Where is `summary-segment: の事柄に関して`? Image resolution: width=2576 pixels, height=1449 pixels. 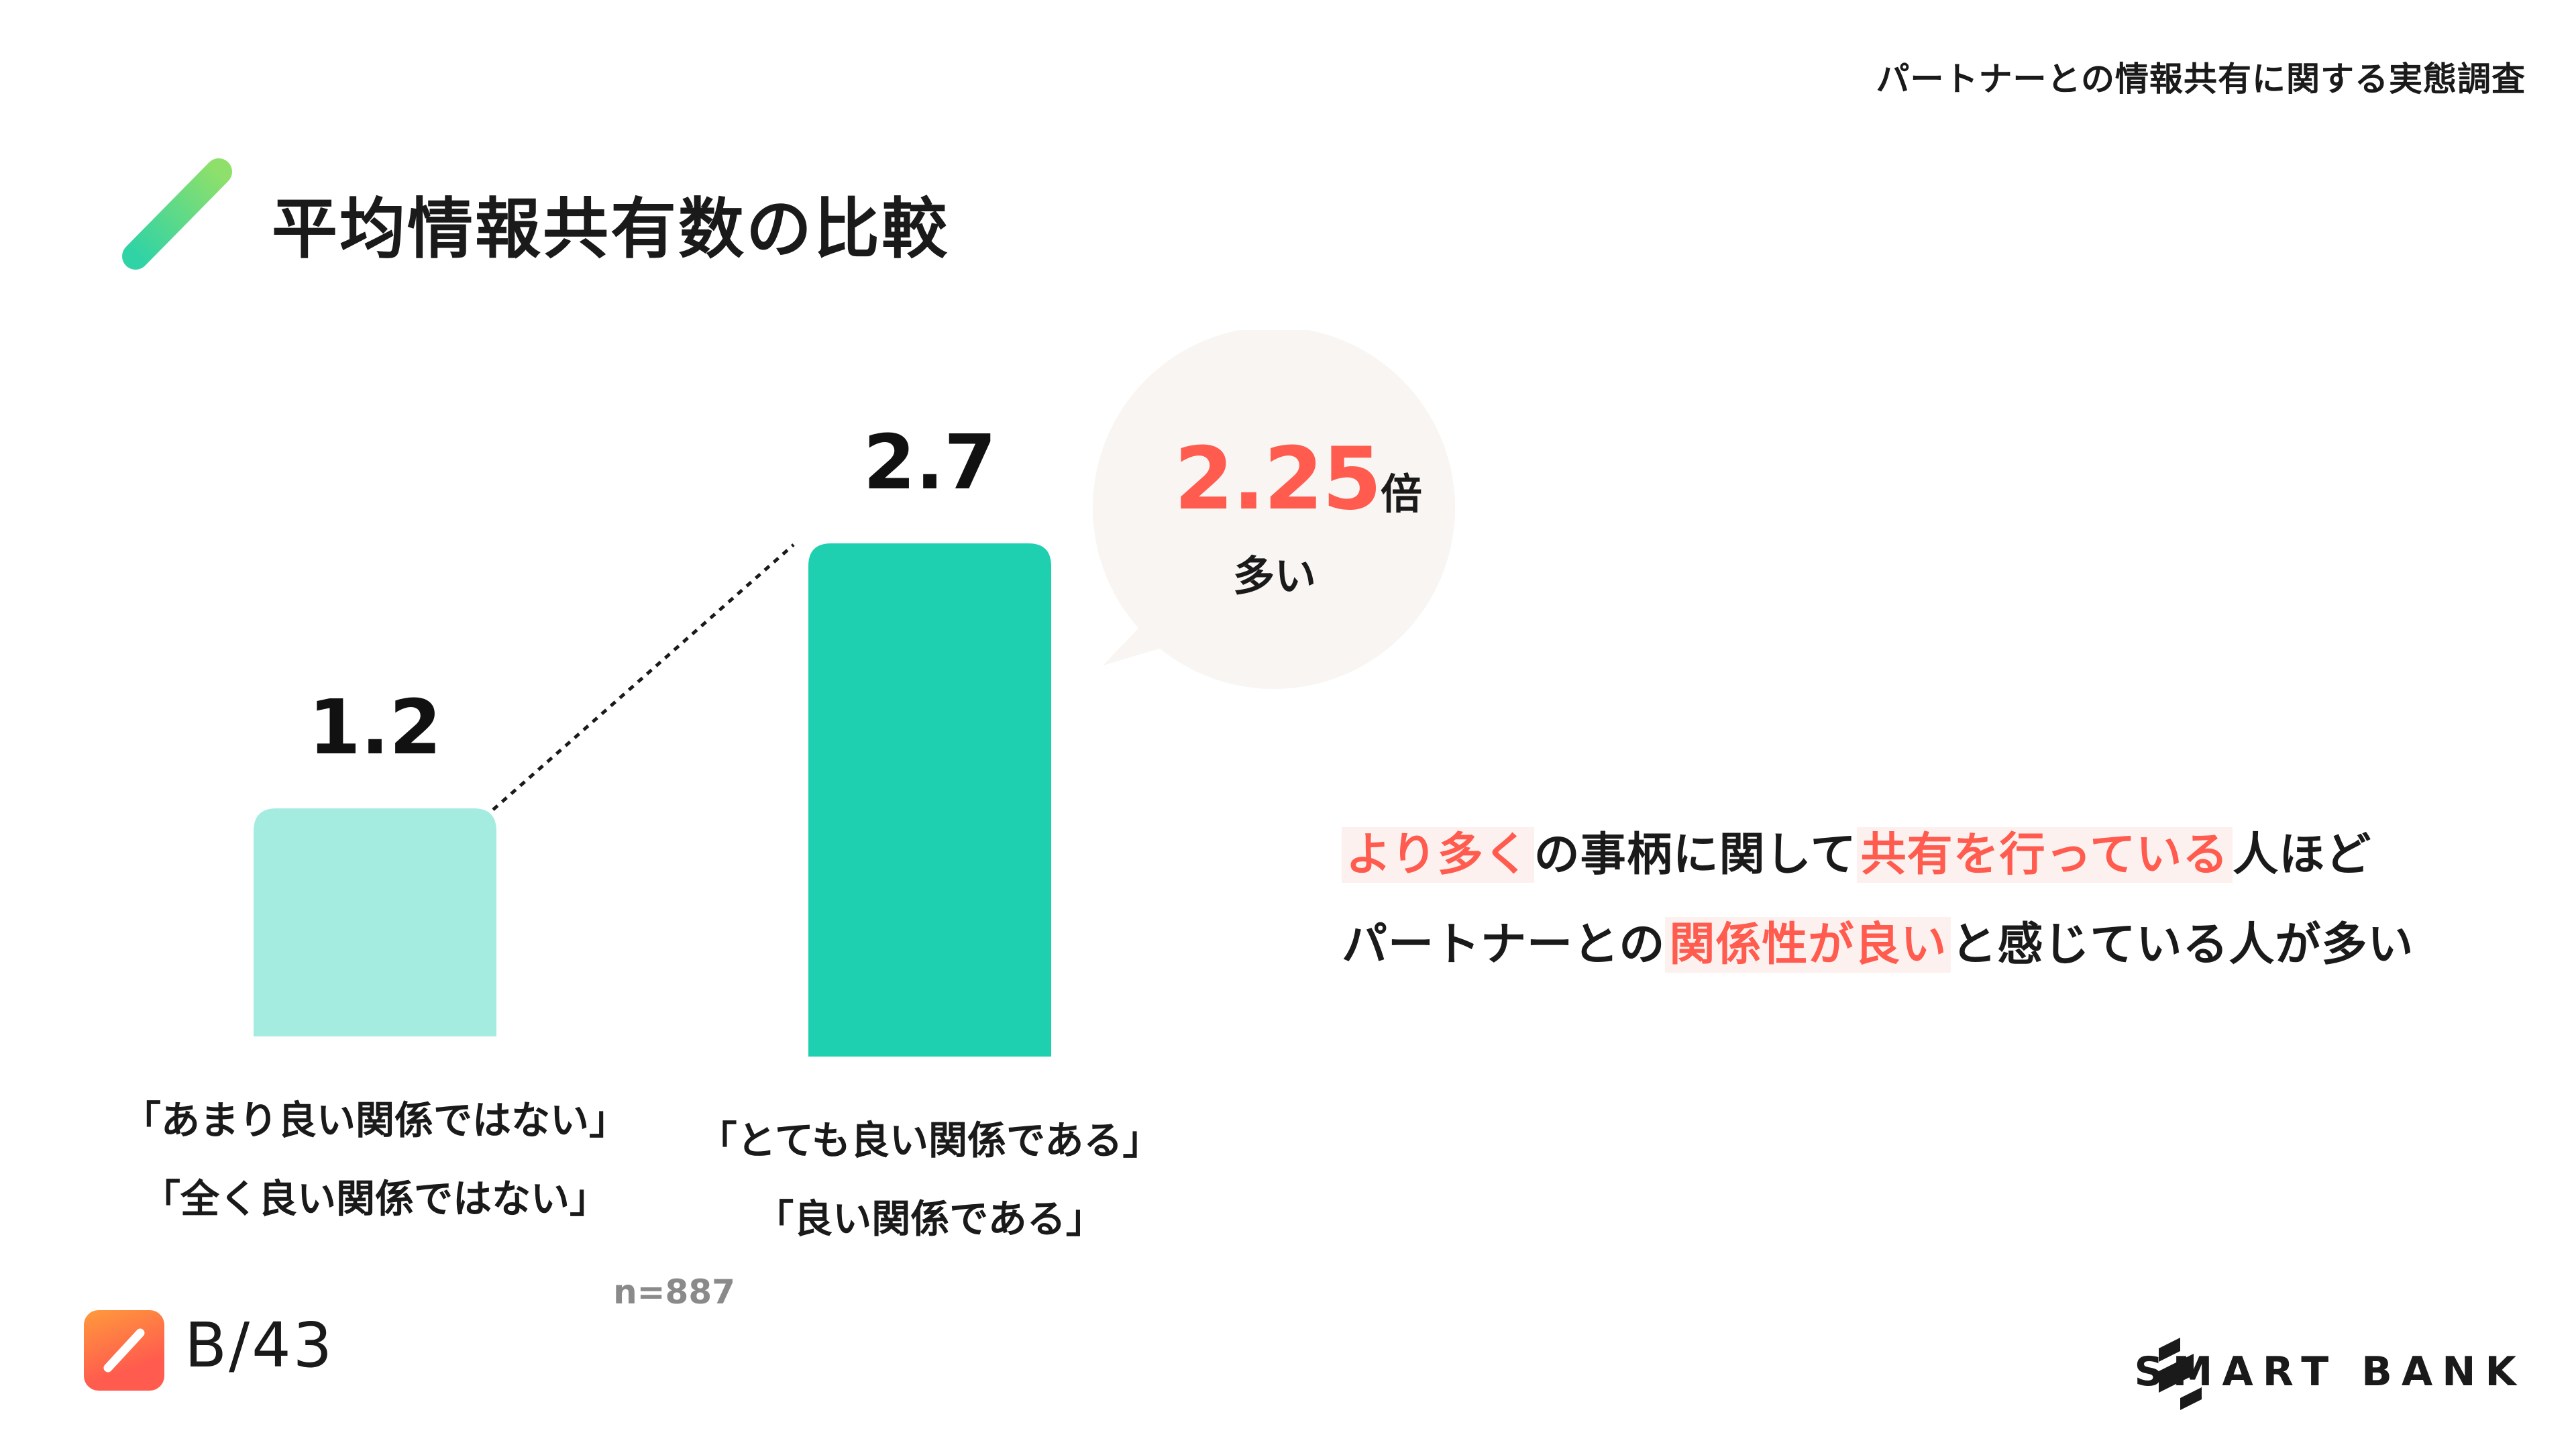 summary-segment: の事柄に関して is located at coordinates (1695, 854).